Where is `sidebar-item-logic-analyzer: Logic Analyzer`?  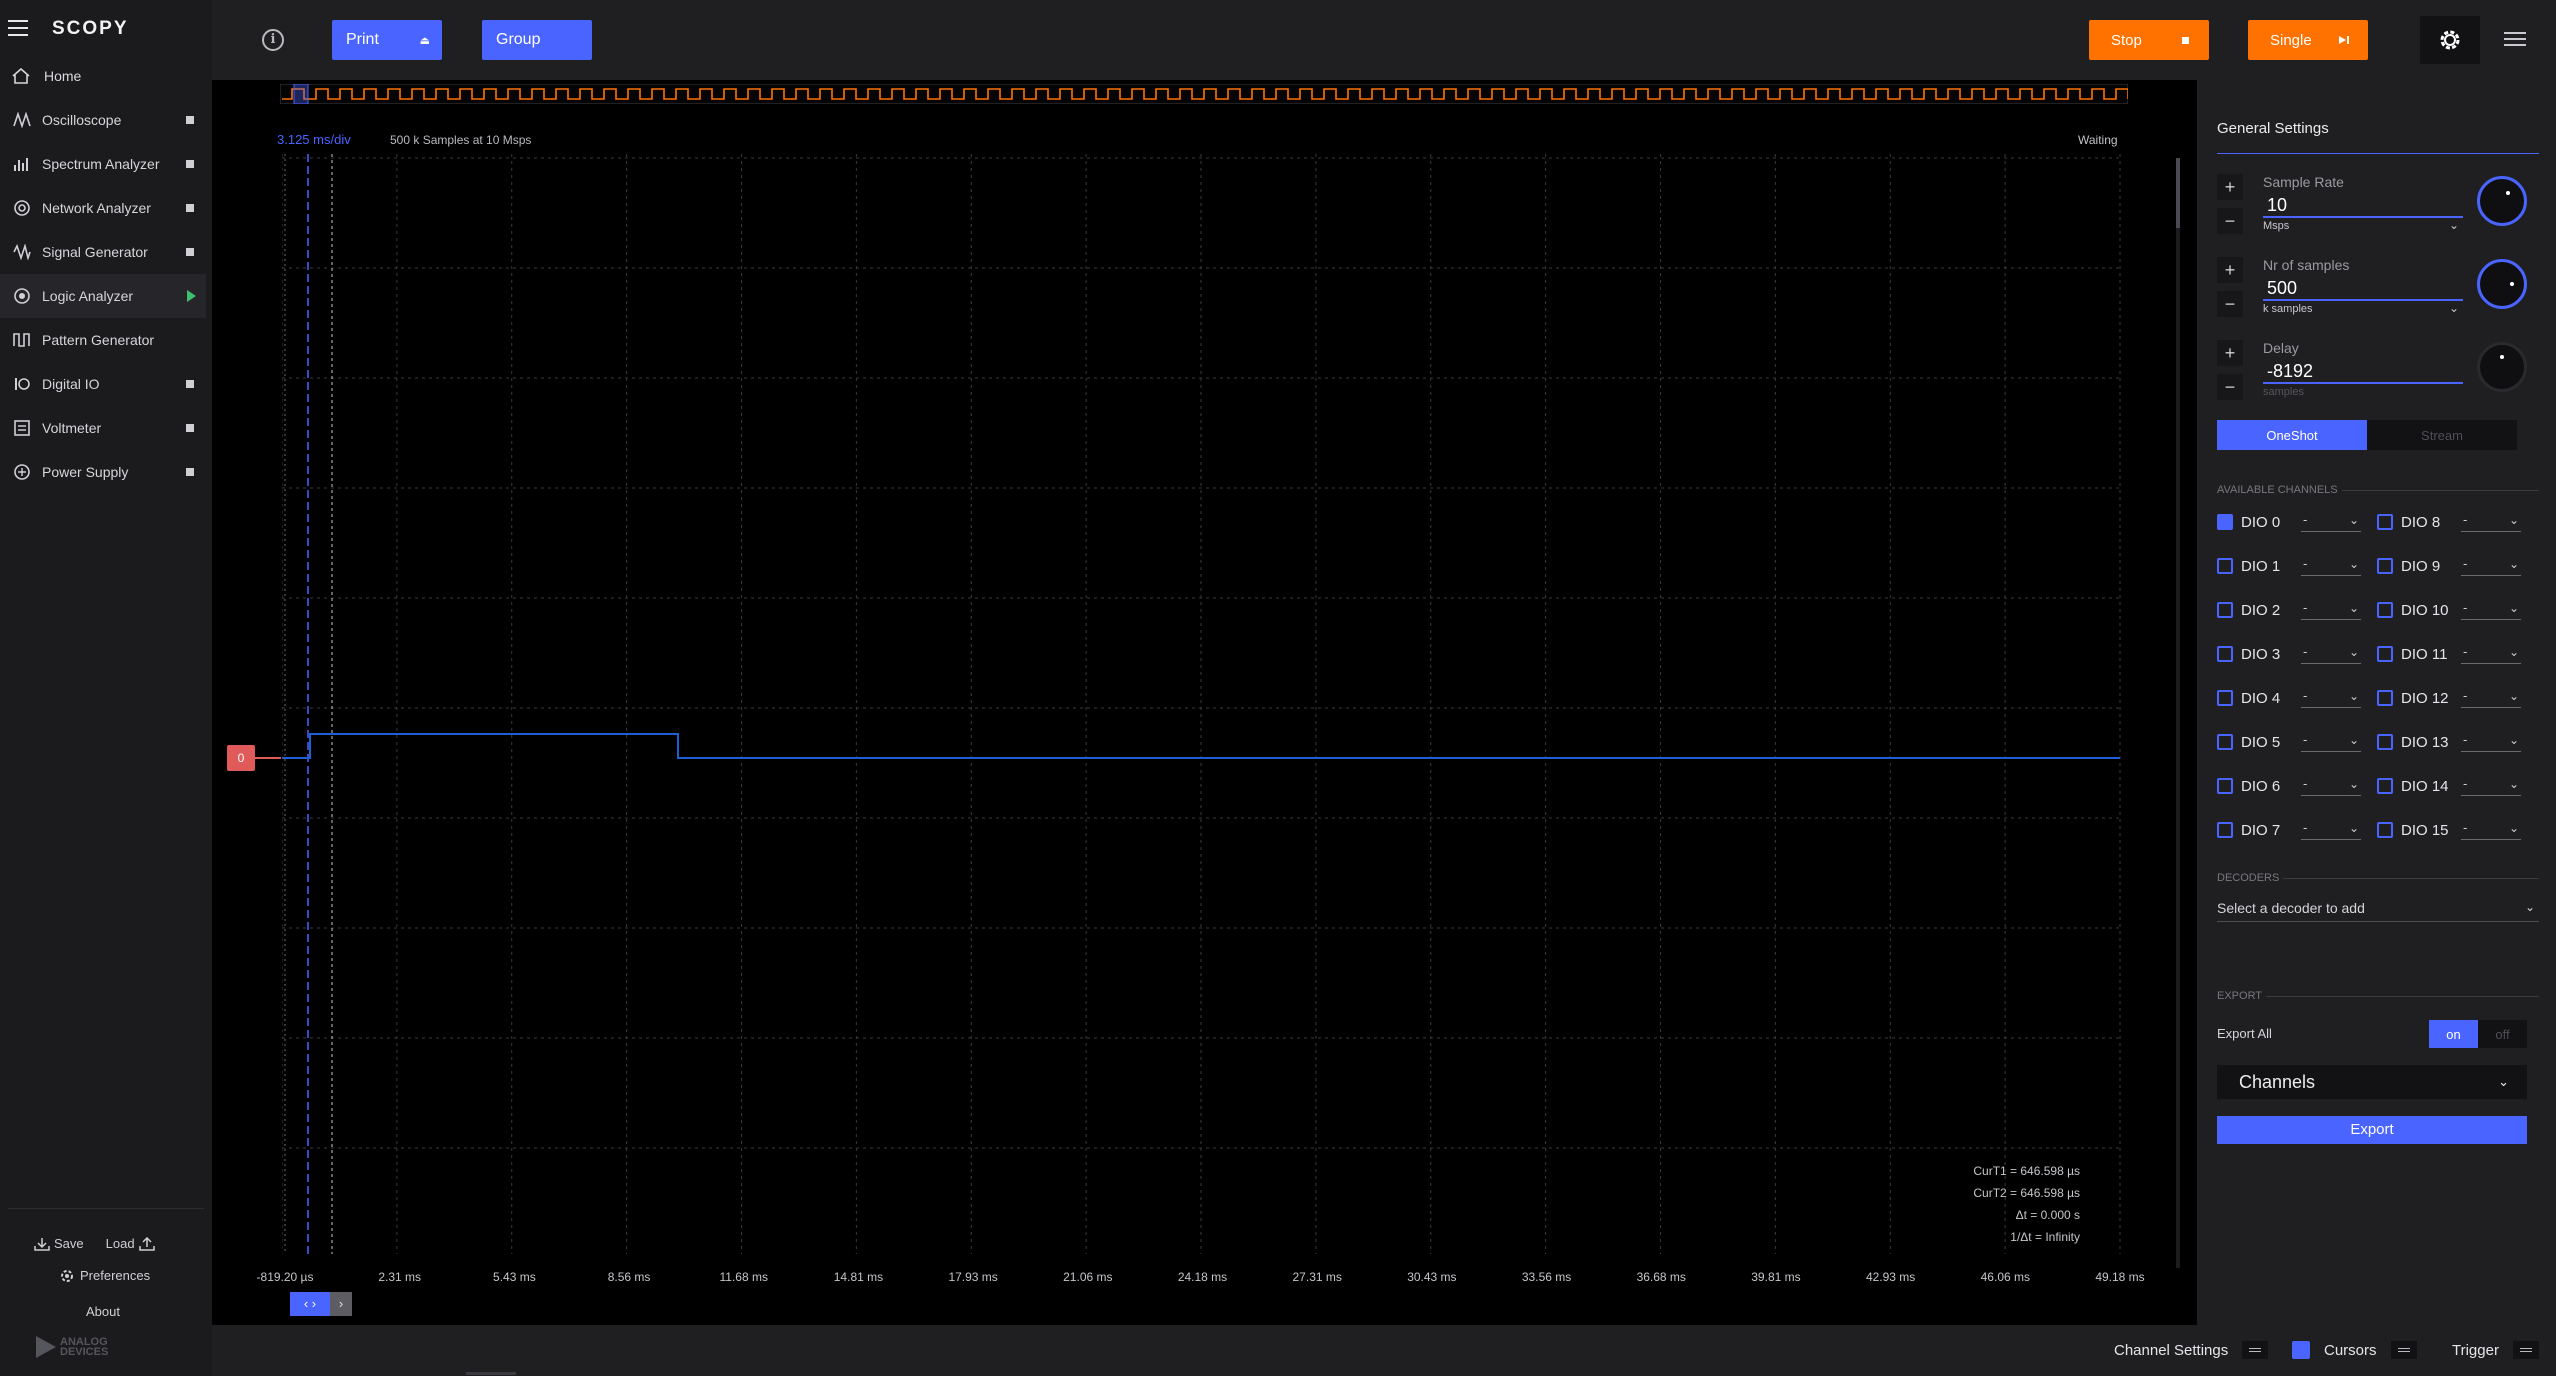 sidebar-item-logic-analyzer: Logic Analyzer is located at coordinates (103, 296).